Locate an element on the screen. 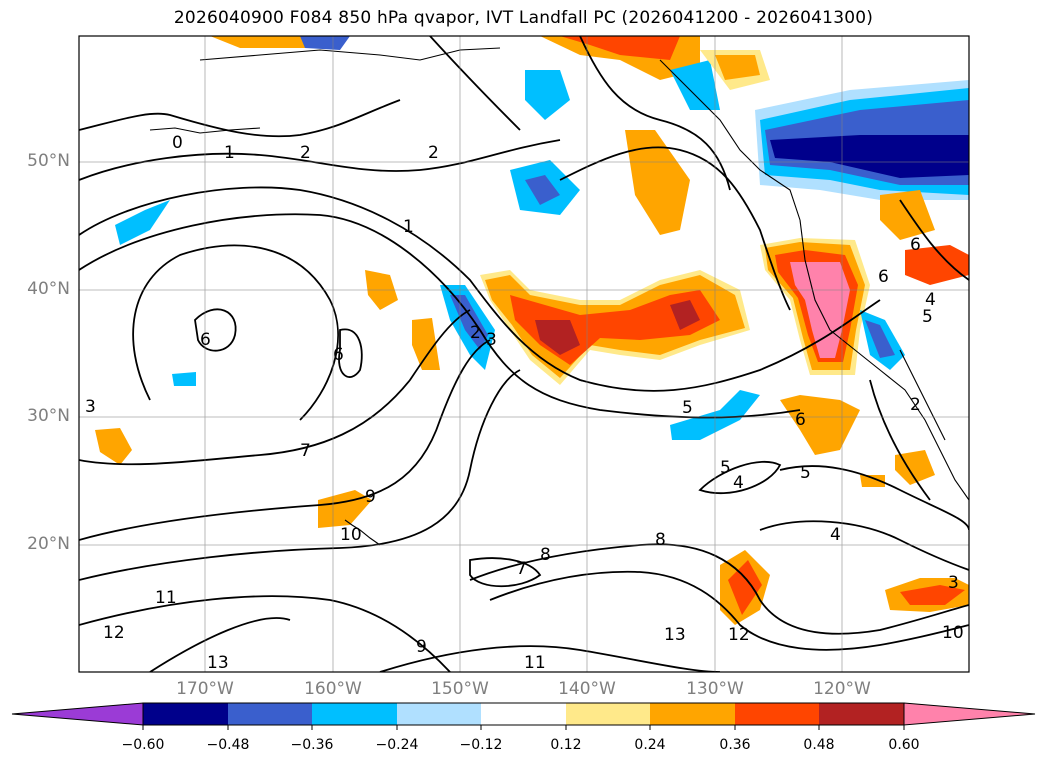 Image resolution: width=1047 pixels, height=765 pixels. lon-label-120w: 120°W is located at coordinates (842, 689).